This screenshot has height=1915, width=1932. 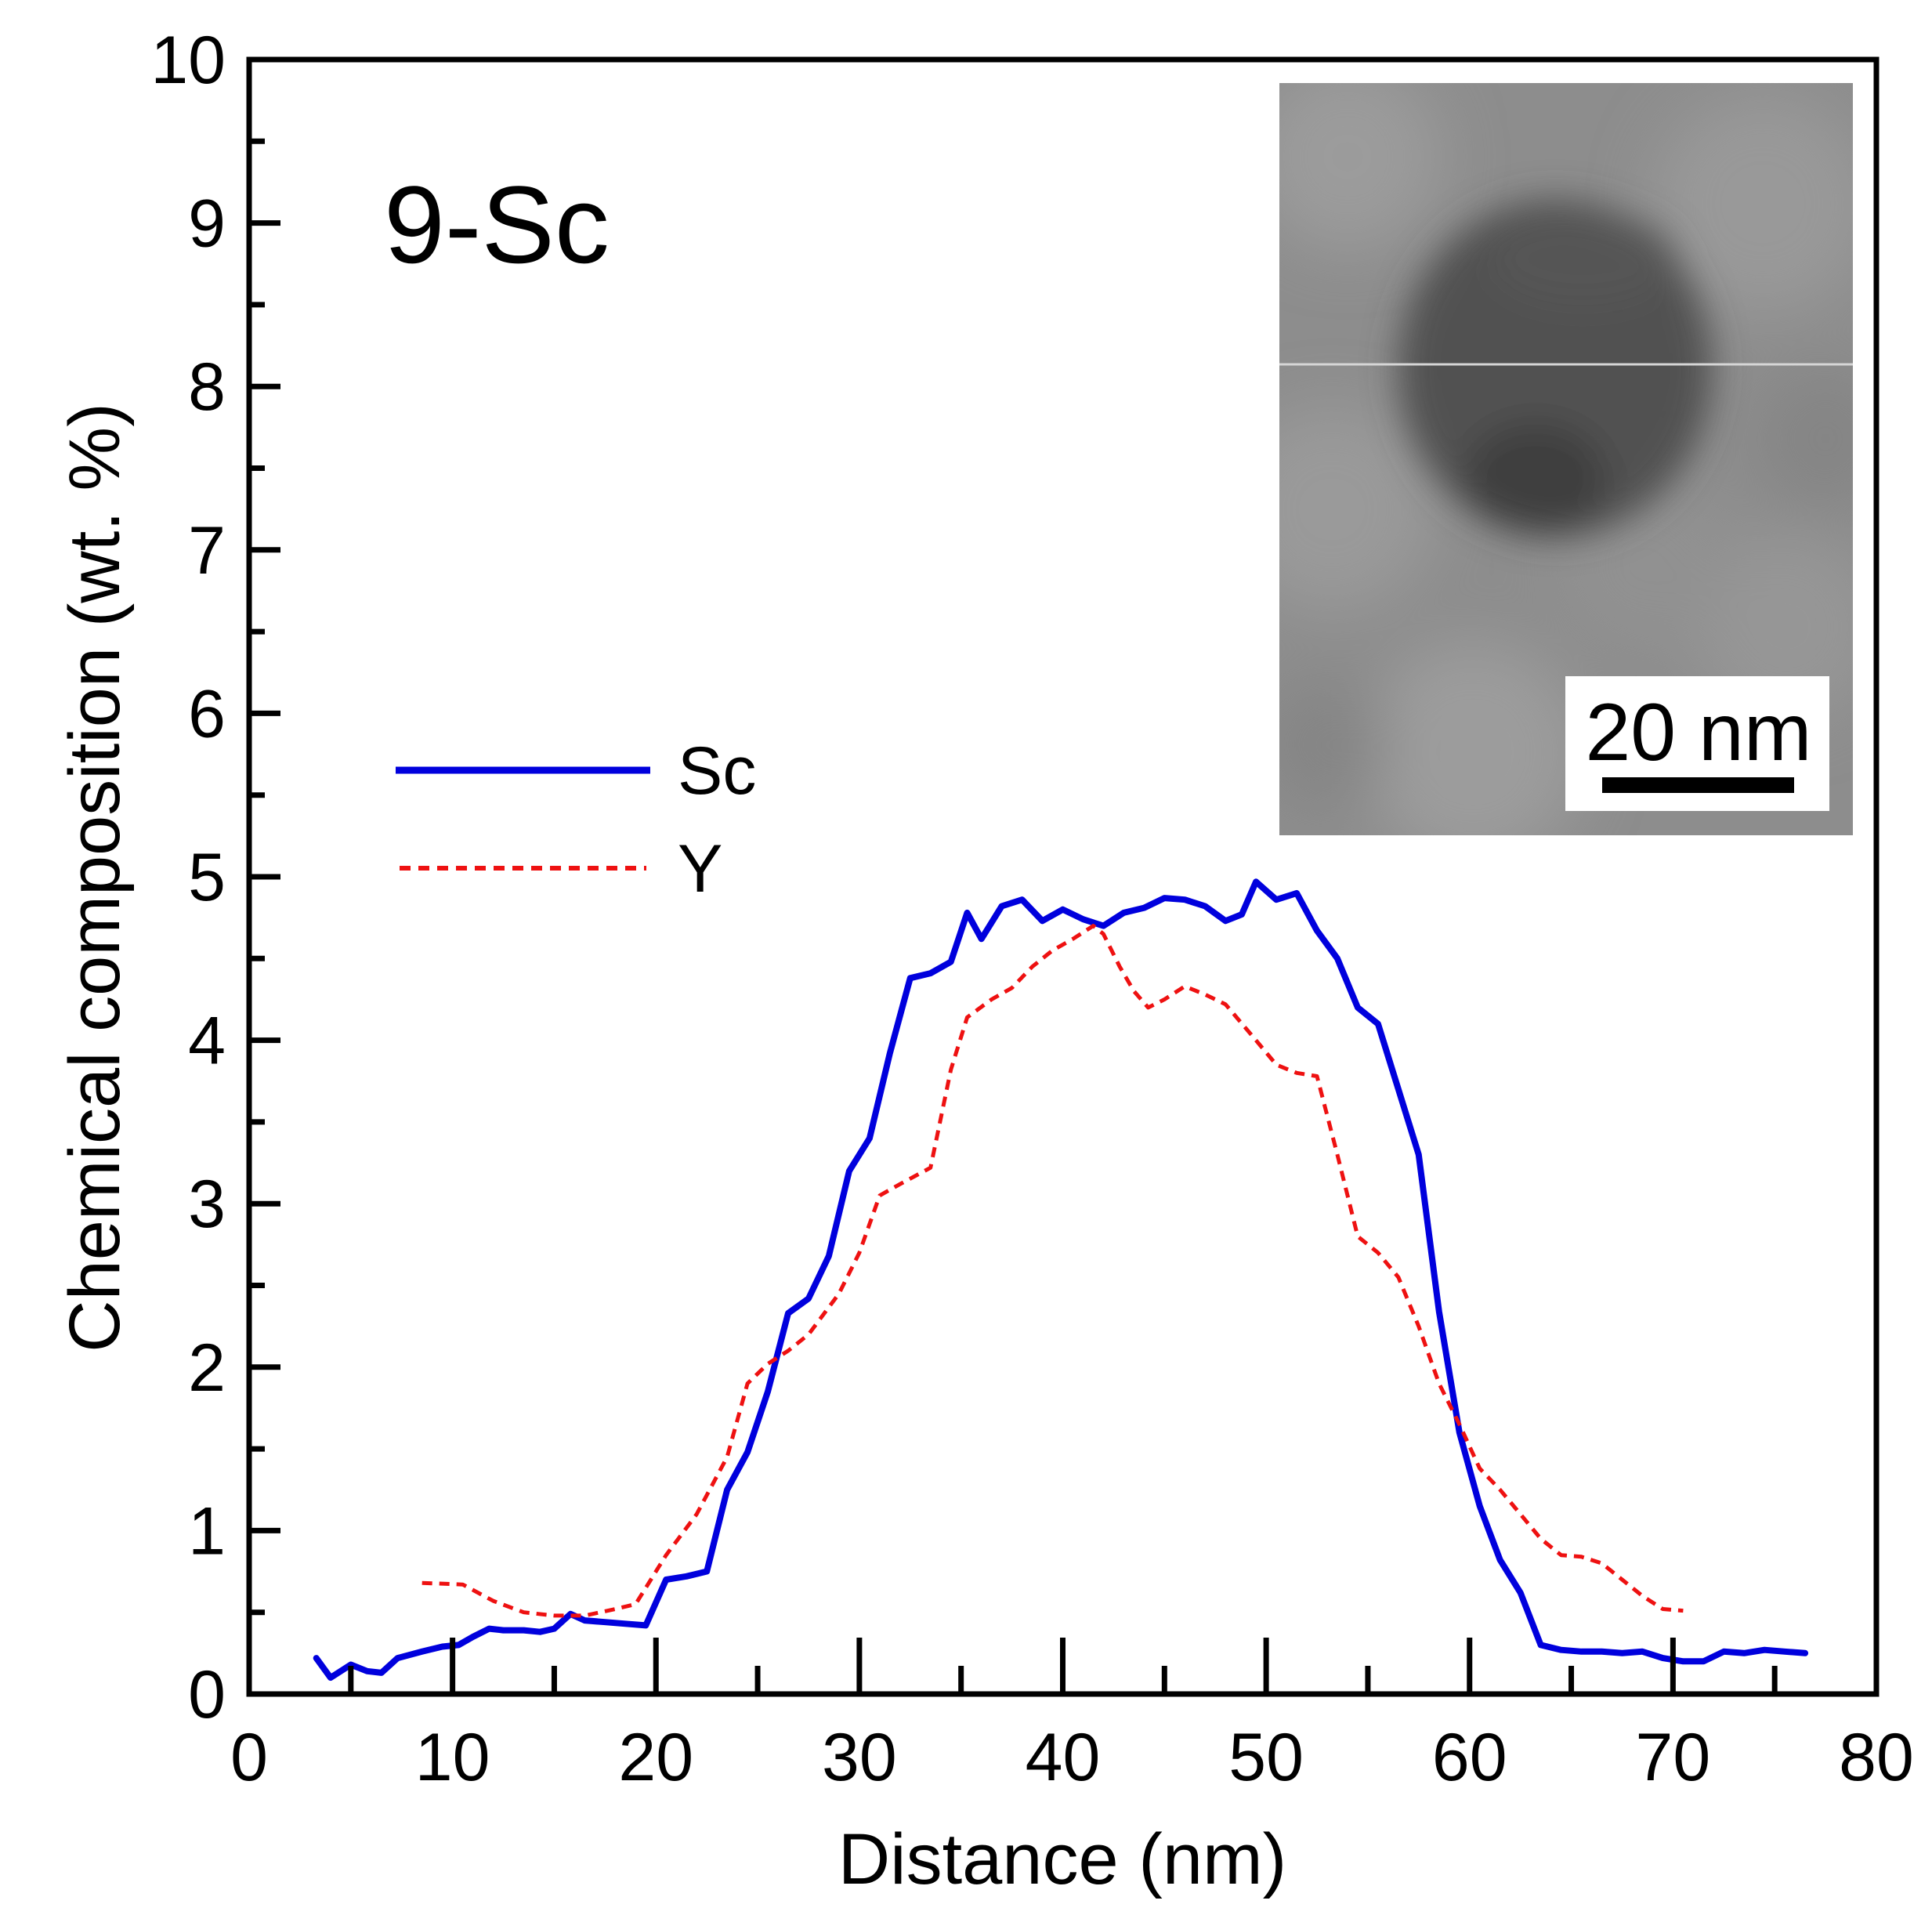 I want to click on micrograph-inset: 20 nm, so click(x=1566, y=459).